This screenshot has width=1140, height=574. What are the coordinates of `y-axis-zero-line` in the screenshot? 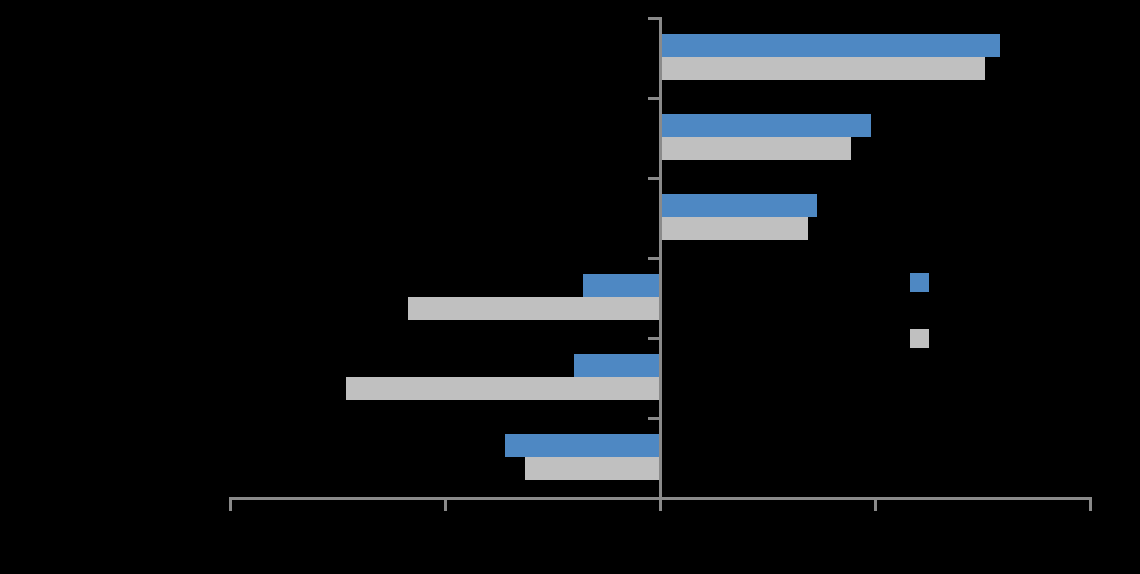 It's located at (660, 263).